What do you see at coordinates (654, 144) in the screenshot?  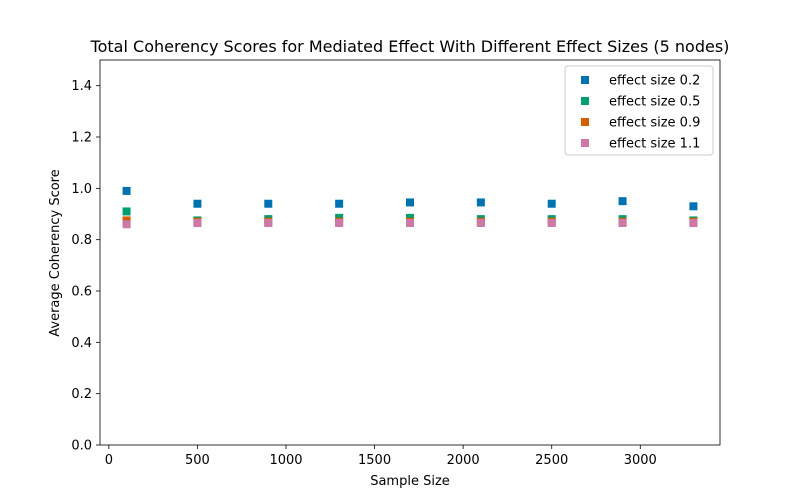 I see `legend-entry: effect size 1.1` at bounding box center [654, 144].